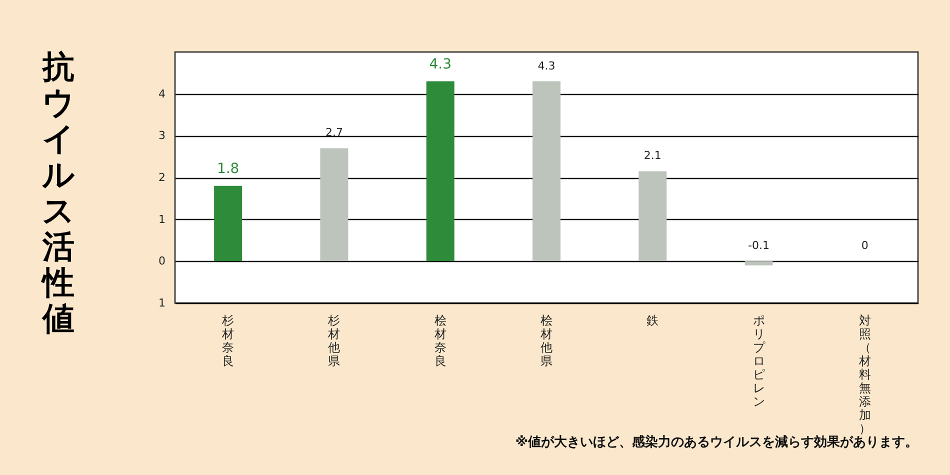 The height and width of the screenshot is (475, 950). Describe the element at coordinates (162, 135) in the screenshot. I see `y-tick-label: 3` at that location.